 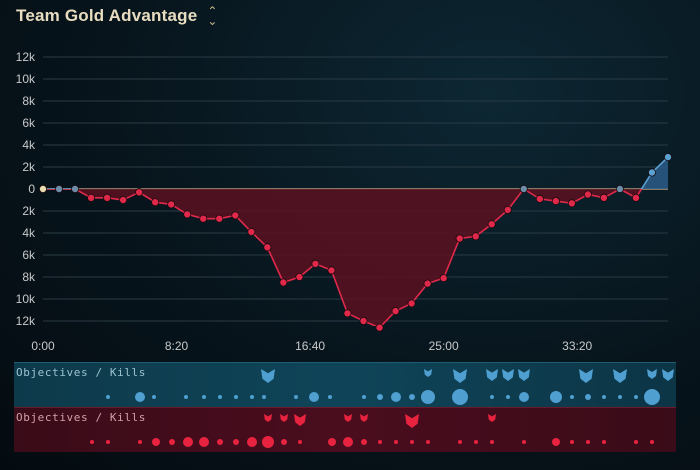 I want to click on sort-toggle-icon: ⌃ ⌄, so click(x=212, y=16).